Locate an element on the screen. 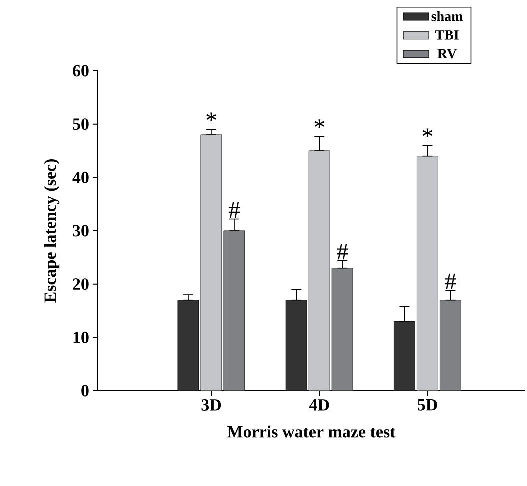 The image size is (527, 486). y-tick-label: 50 is located at coordinates (81, 124).